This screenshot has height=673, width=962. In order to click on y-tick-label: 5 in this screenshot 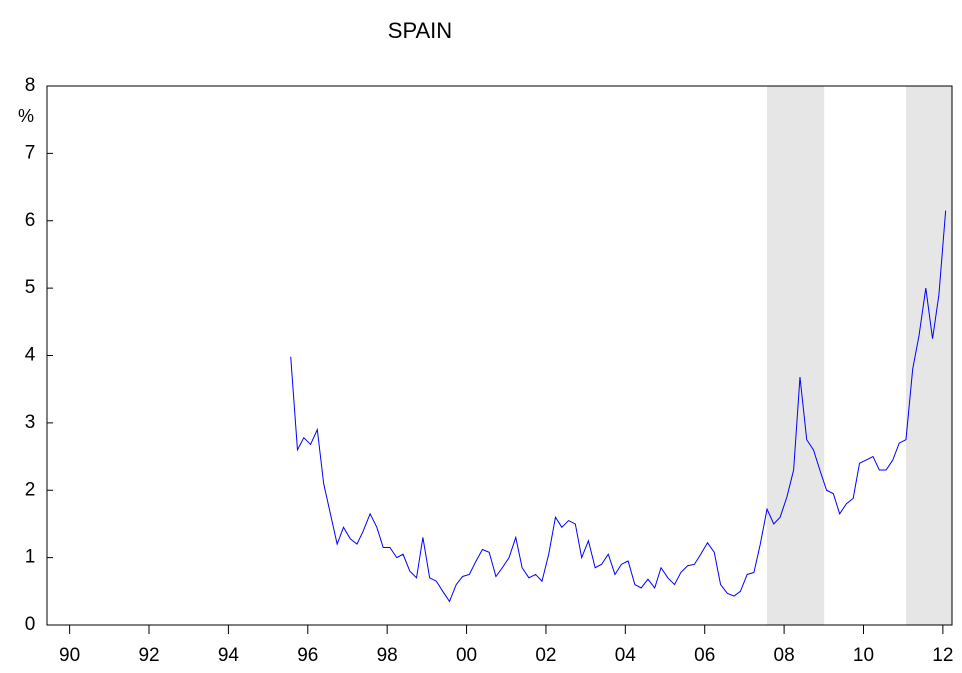, I will do `click(30, 287)`.